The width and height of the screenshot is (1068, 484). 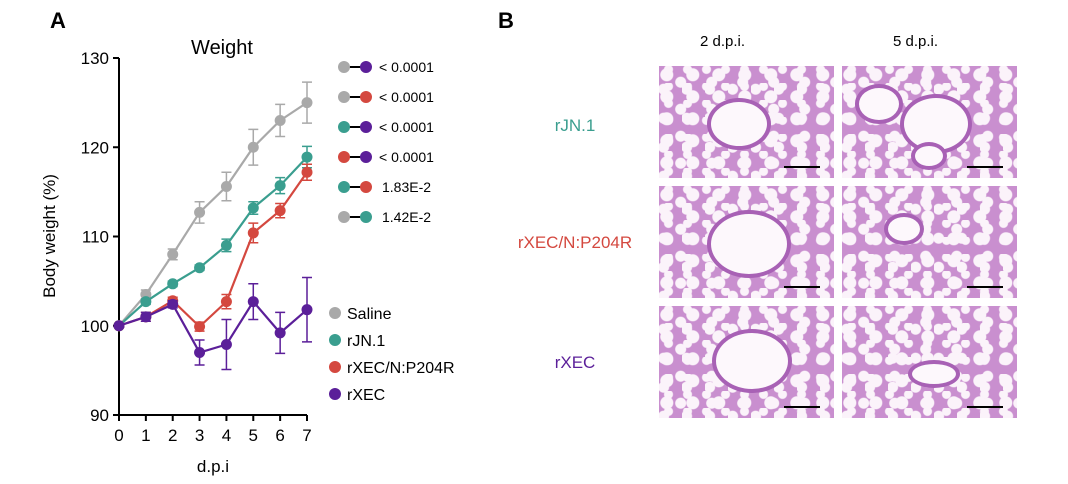 What do you see at coordinates (49, 236) in the screenshot?
I see `y-axis-label: Body weight (%)` at bounding box center [49, 236].